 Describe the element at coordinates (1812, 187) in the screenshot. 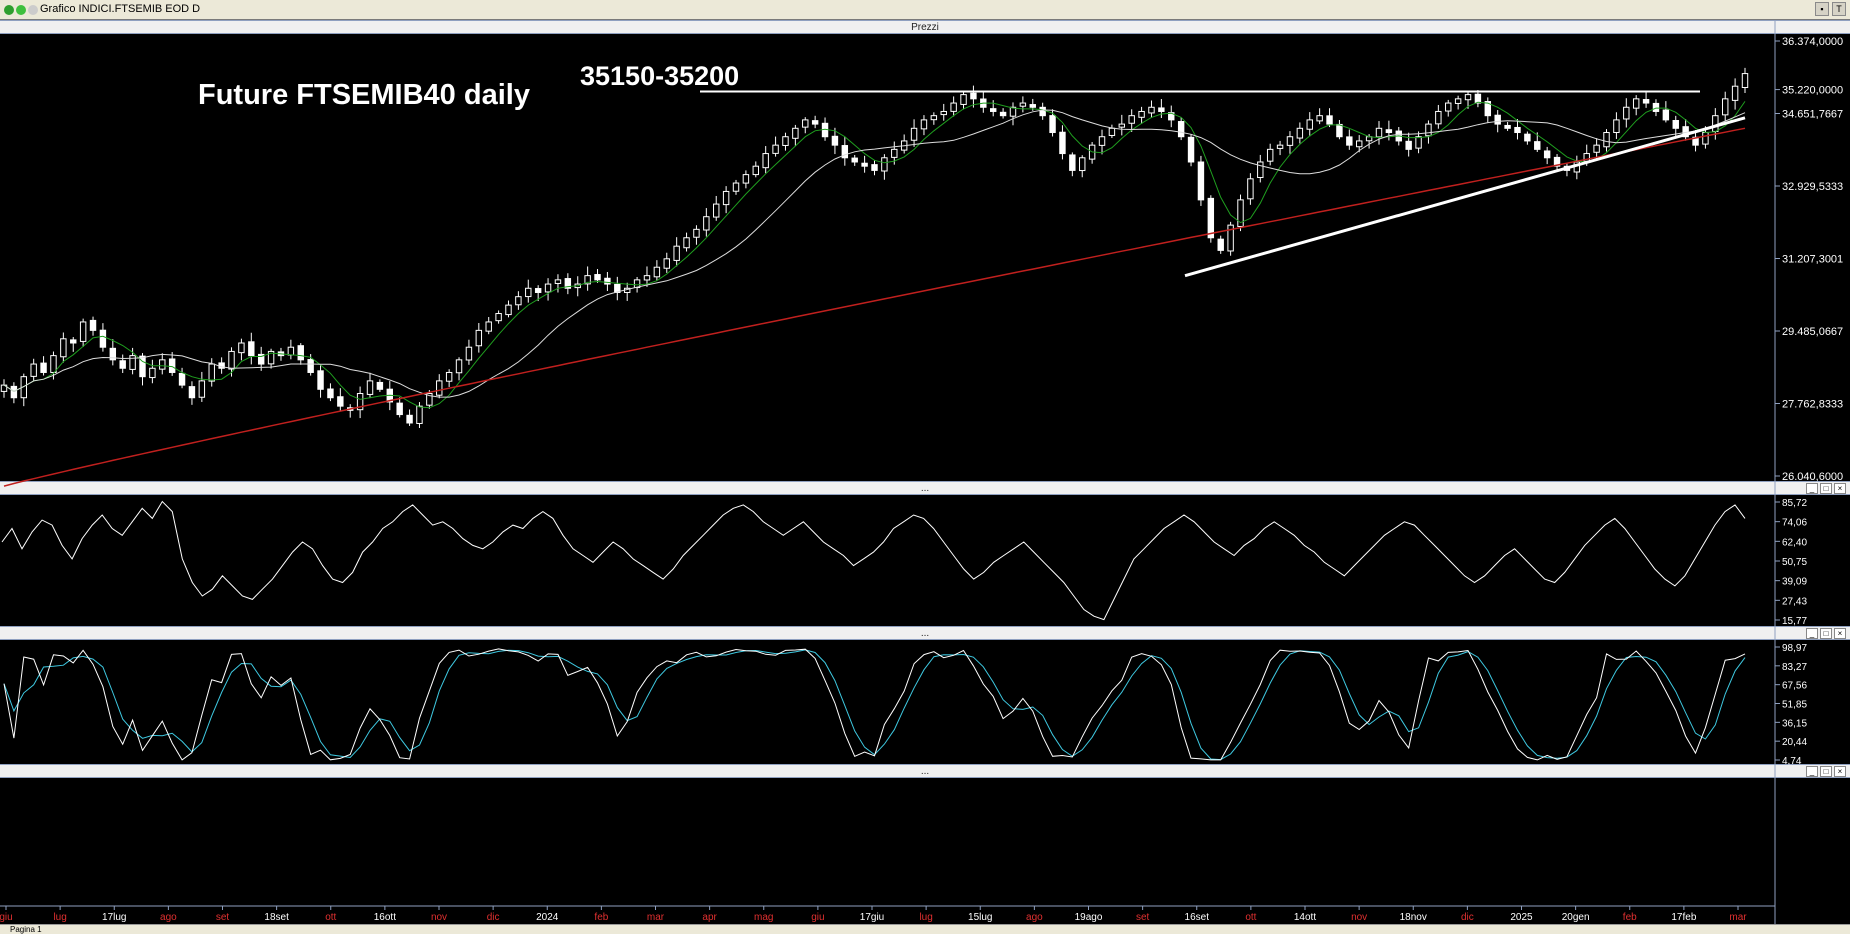

I see `y-tick-label: 32.929,5333` at that location.